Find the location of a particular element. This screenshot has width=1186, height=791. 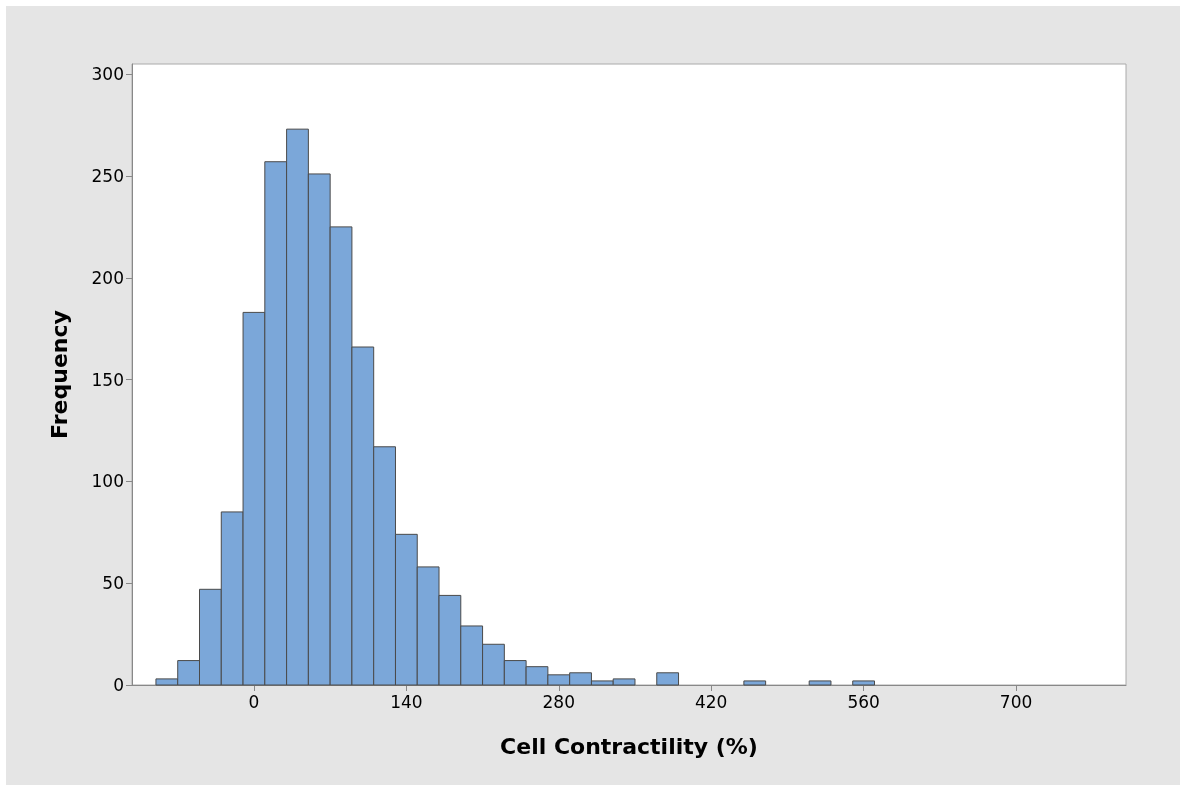

y-tick-label: 0 is located at coordinates (118, 685).